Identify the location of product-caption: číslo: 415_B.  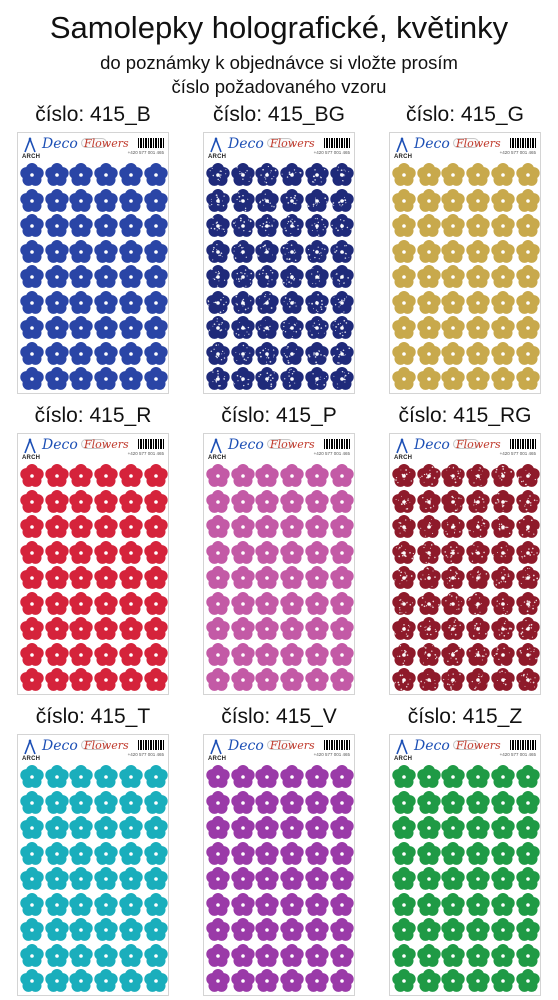
(93, 115).